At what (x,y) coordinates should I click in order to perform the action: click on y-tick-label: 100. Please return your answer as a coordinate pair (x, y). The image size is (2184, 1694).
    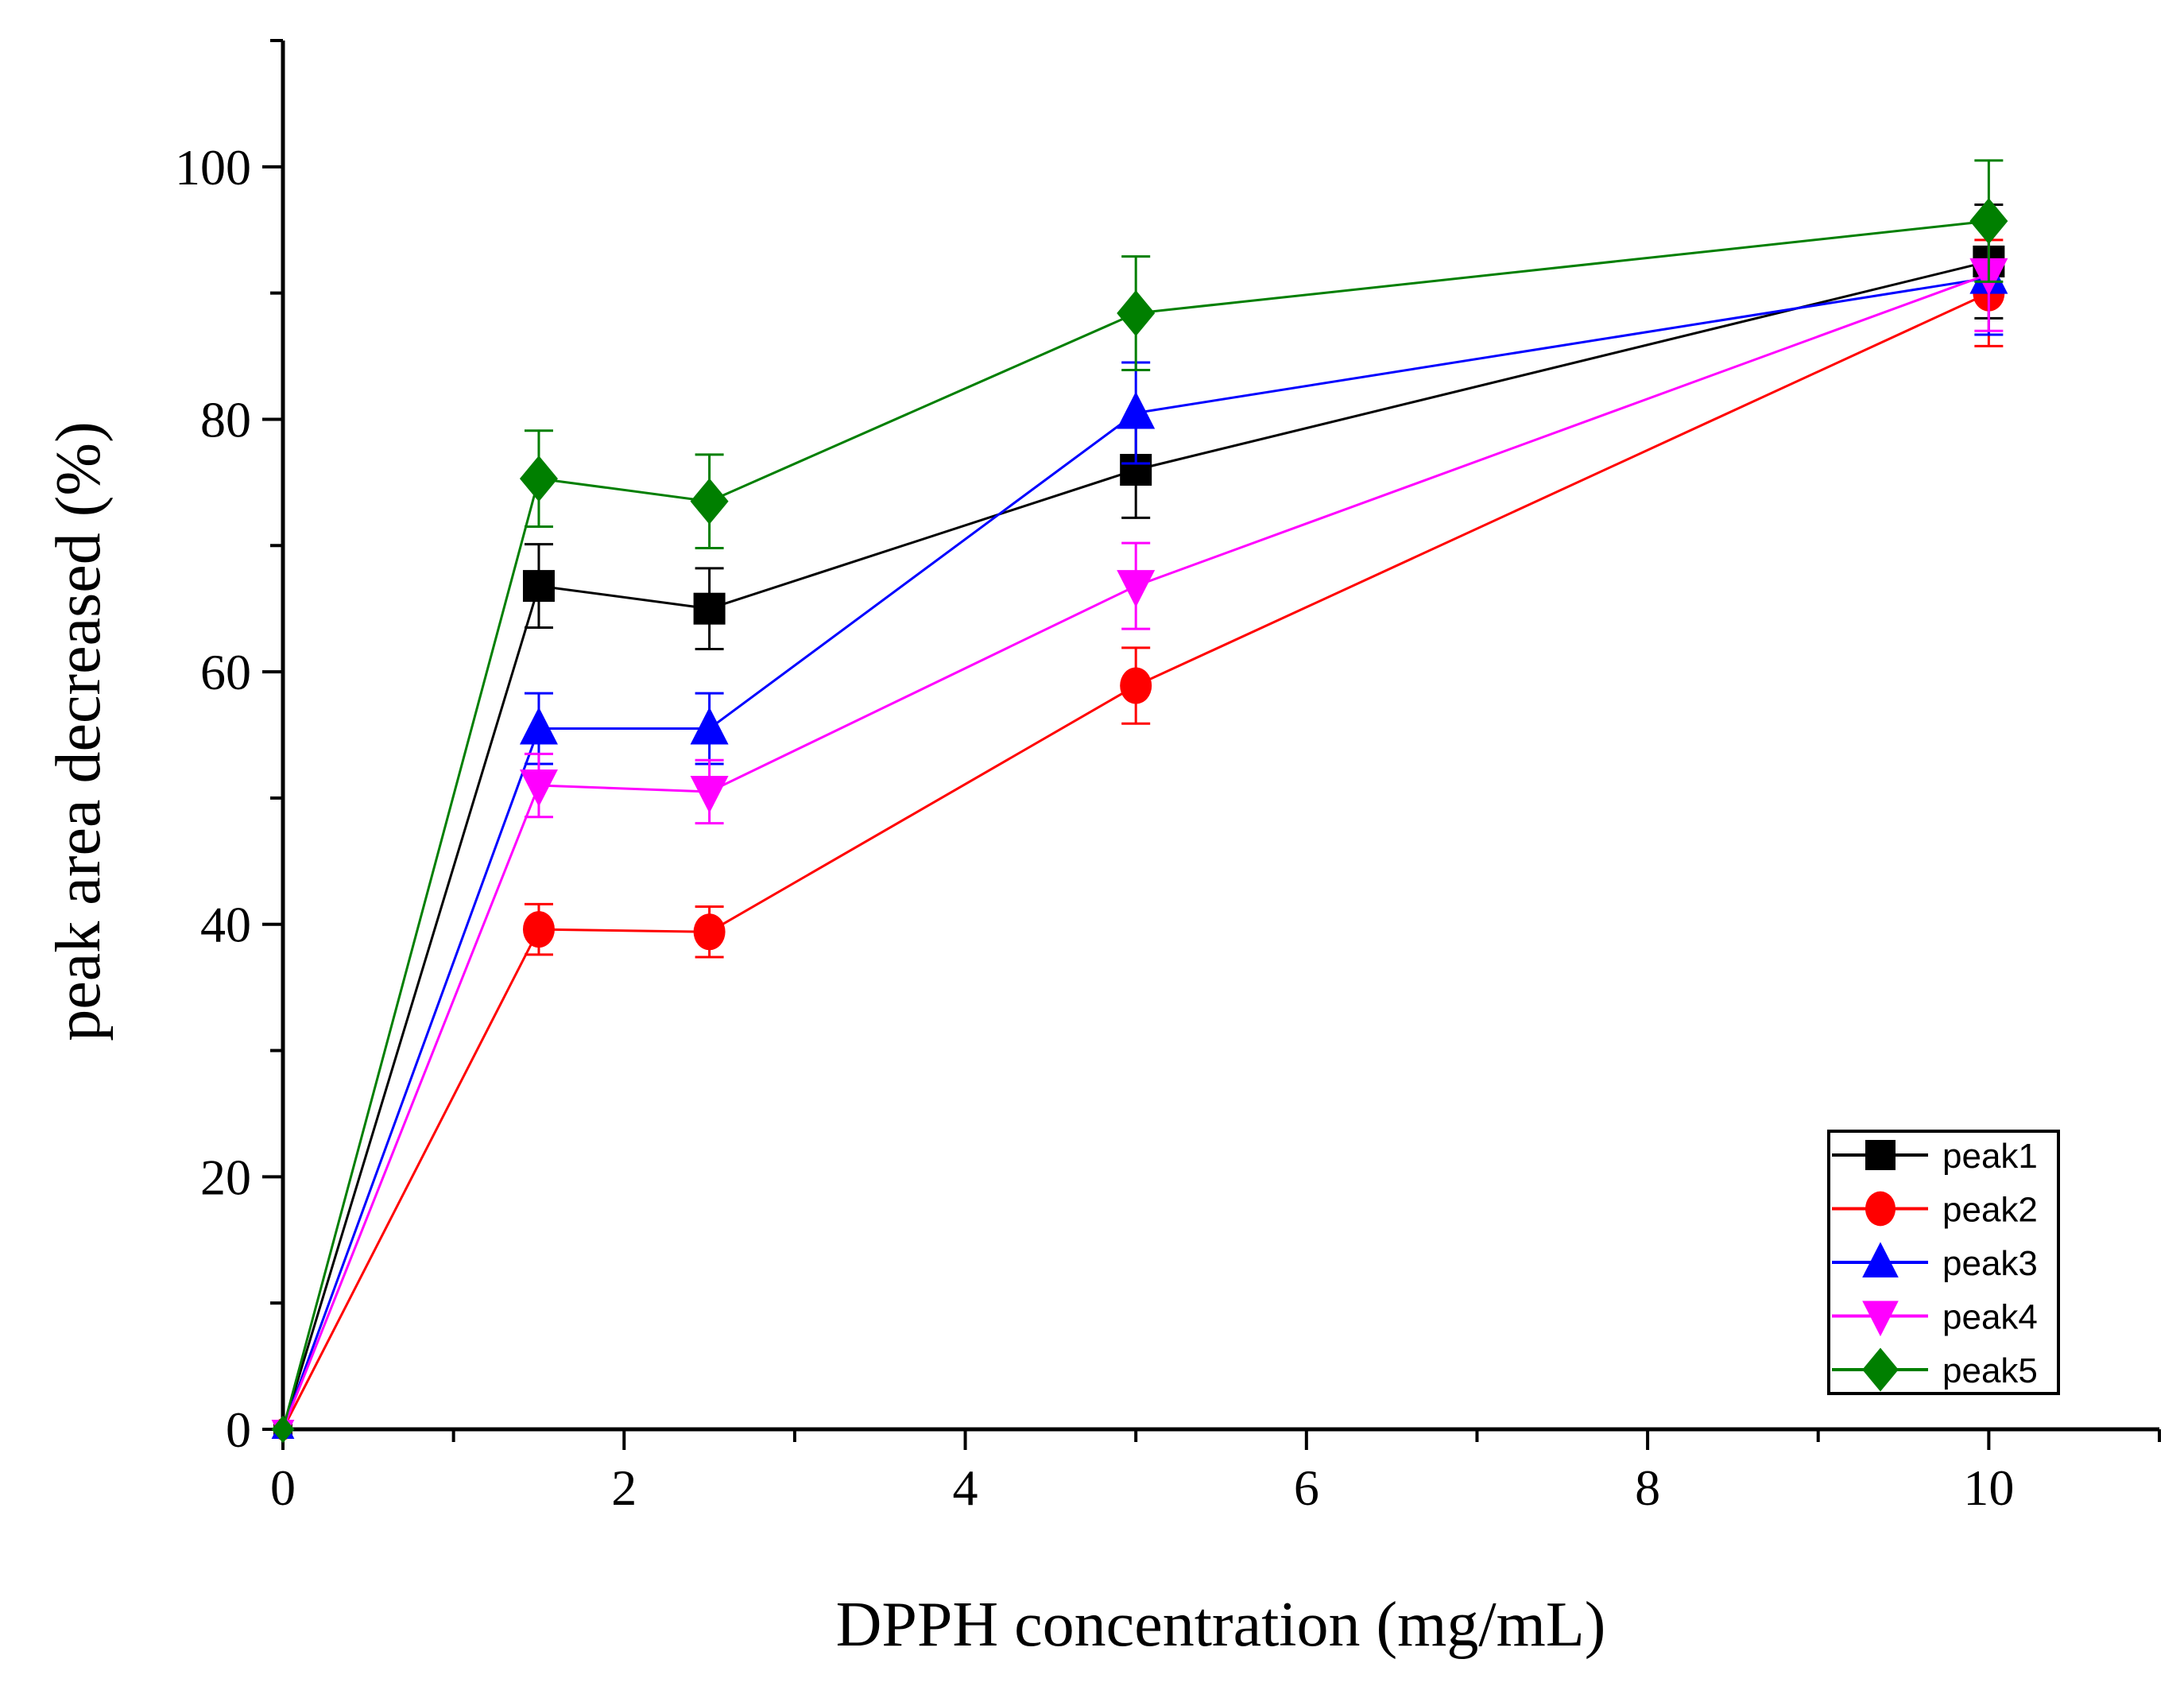
    Looking at the image, I should click on (213, 167).